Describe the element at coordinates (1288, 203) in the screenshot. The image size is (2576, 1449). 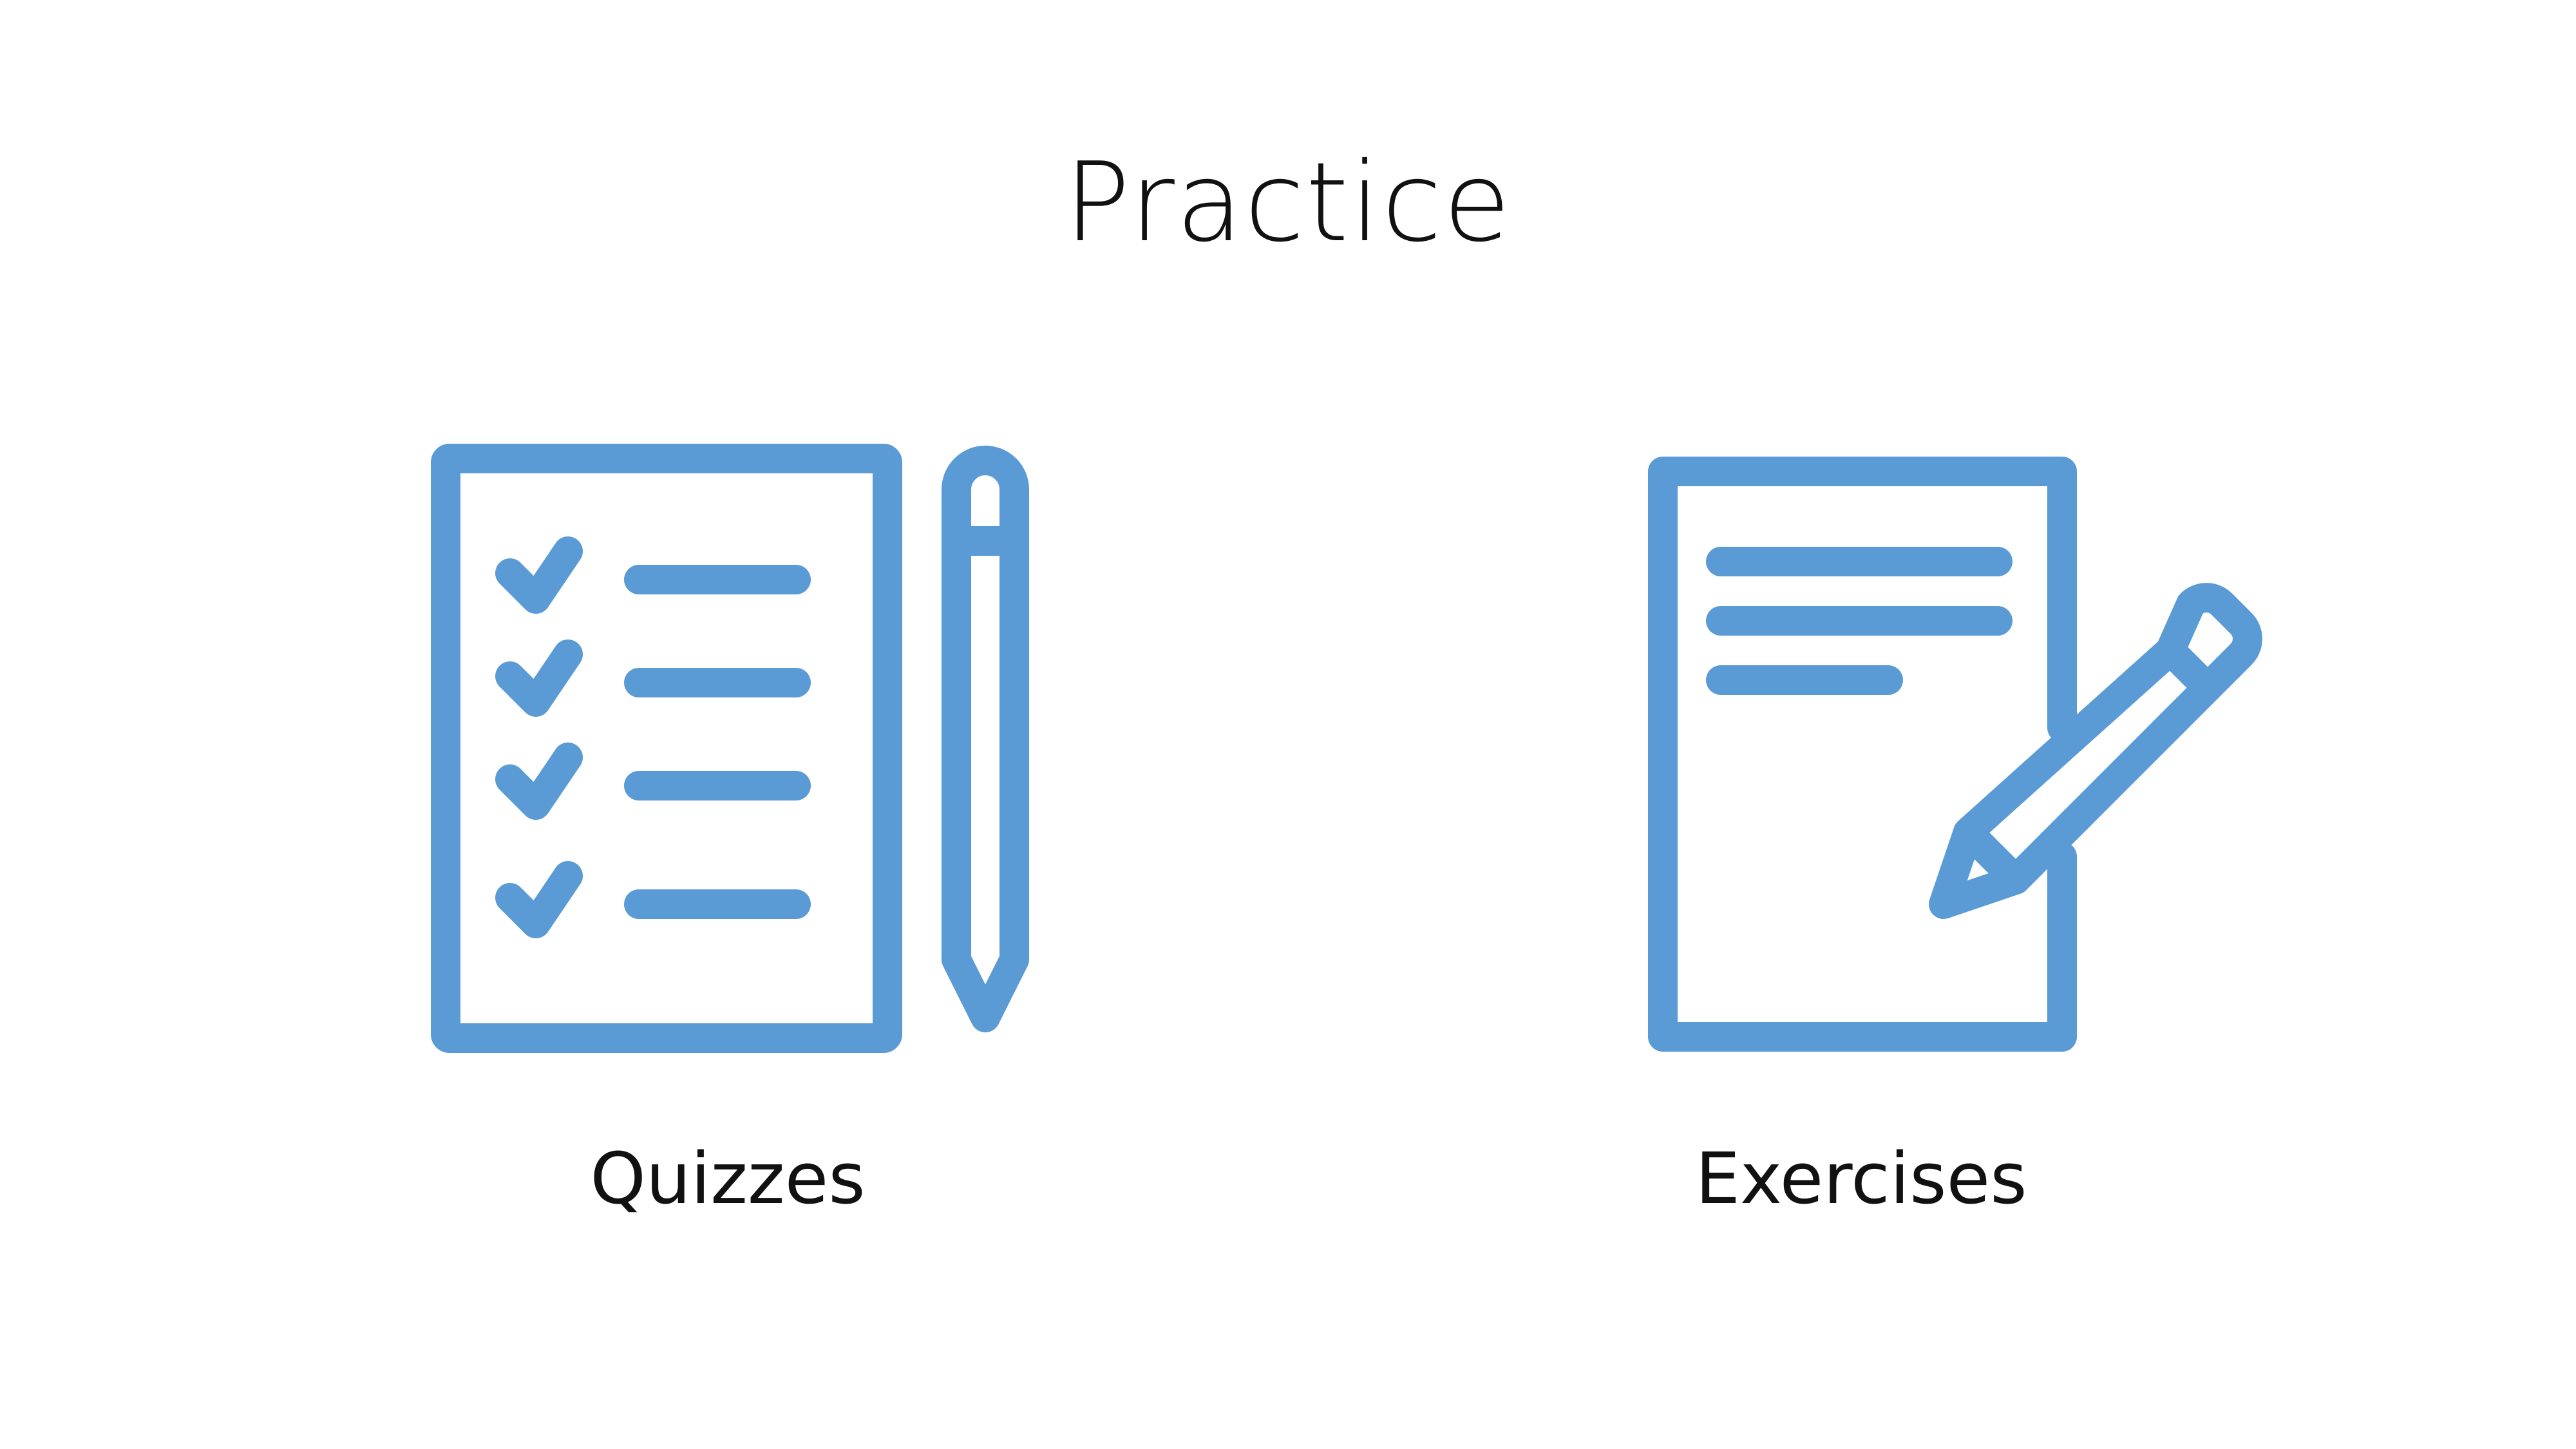
I see `slide-title: Practice` at that location.